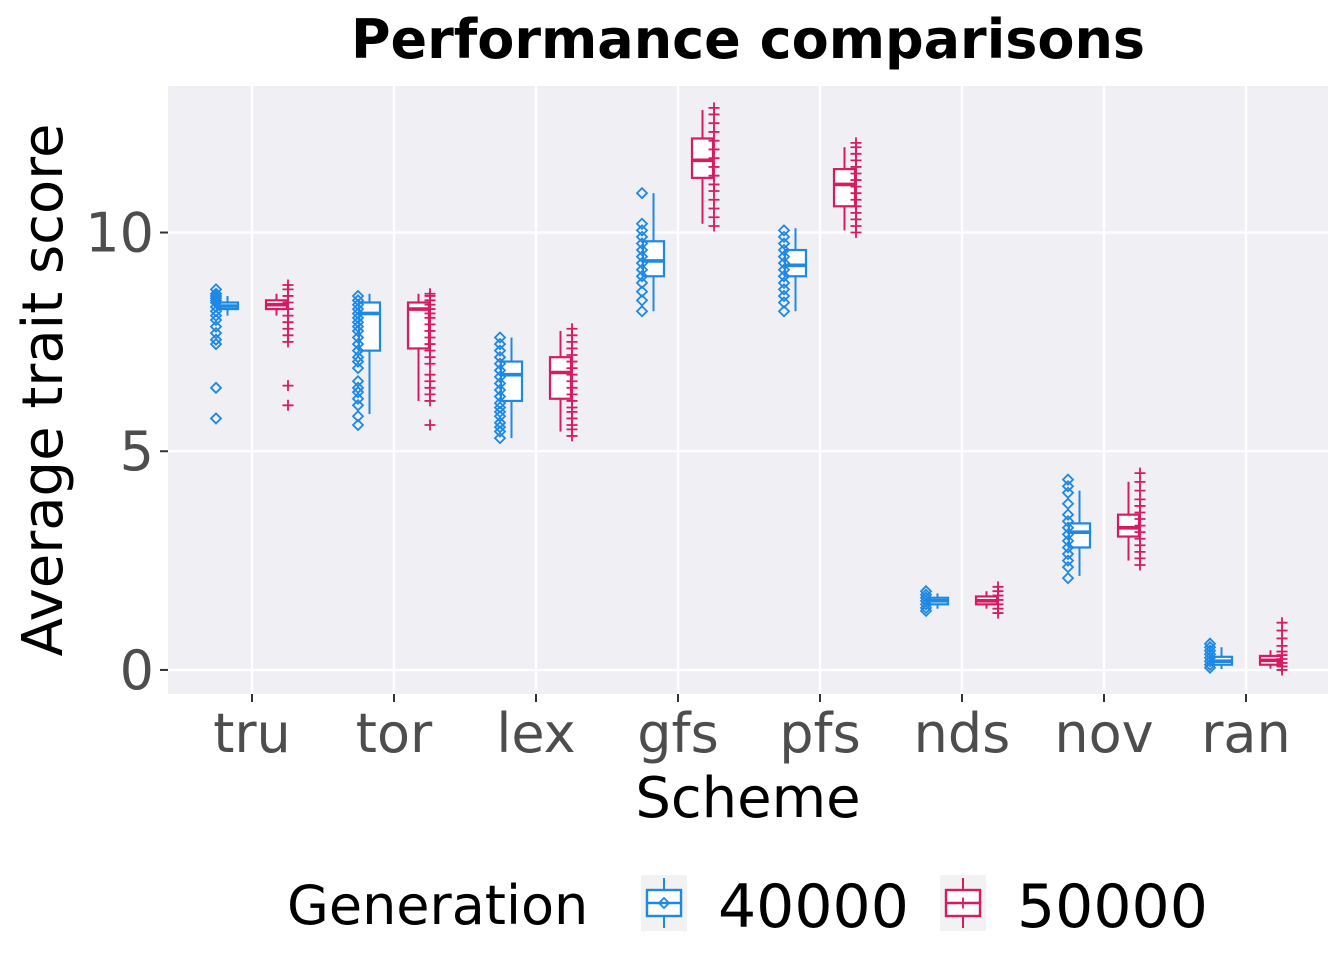 The width and height of the screenshot is (1344, 965). I want to click on y-tick-label: 5, so click(137, 451).